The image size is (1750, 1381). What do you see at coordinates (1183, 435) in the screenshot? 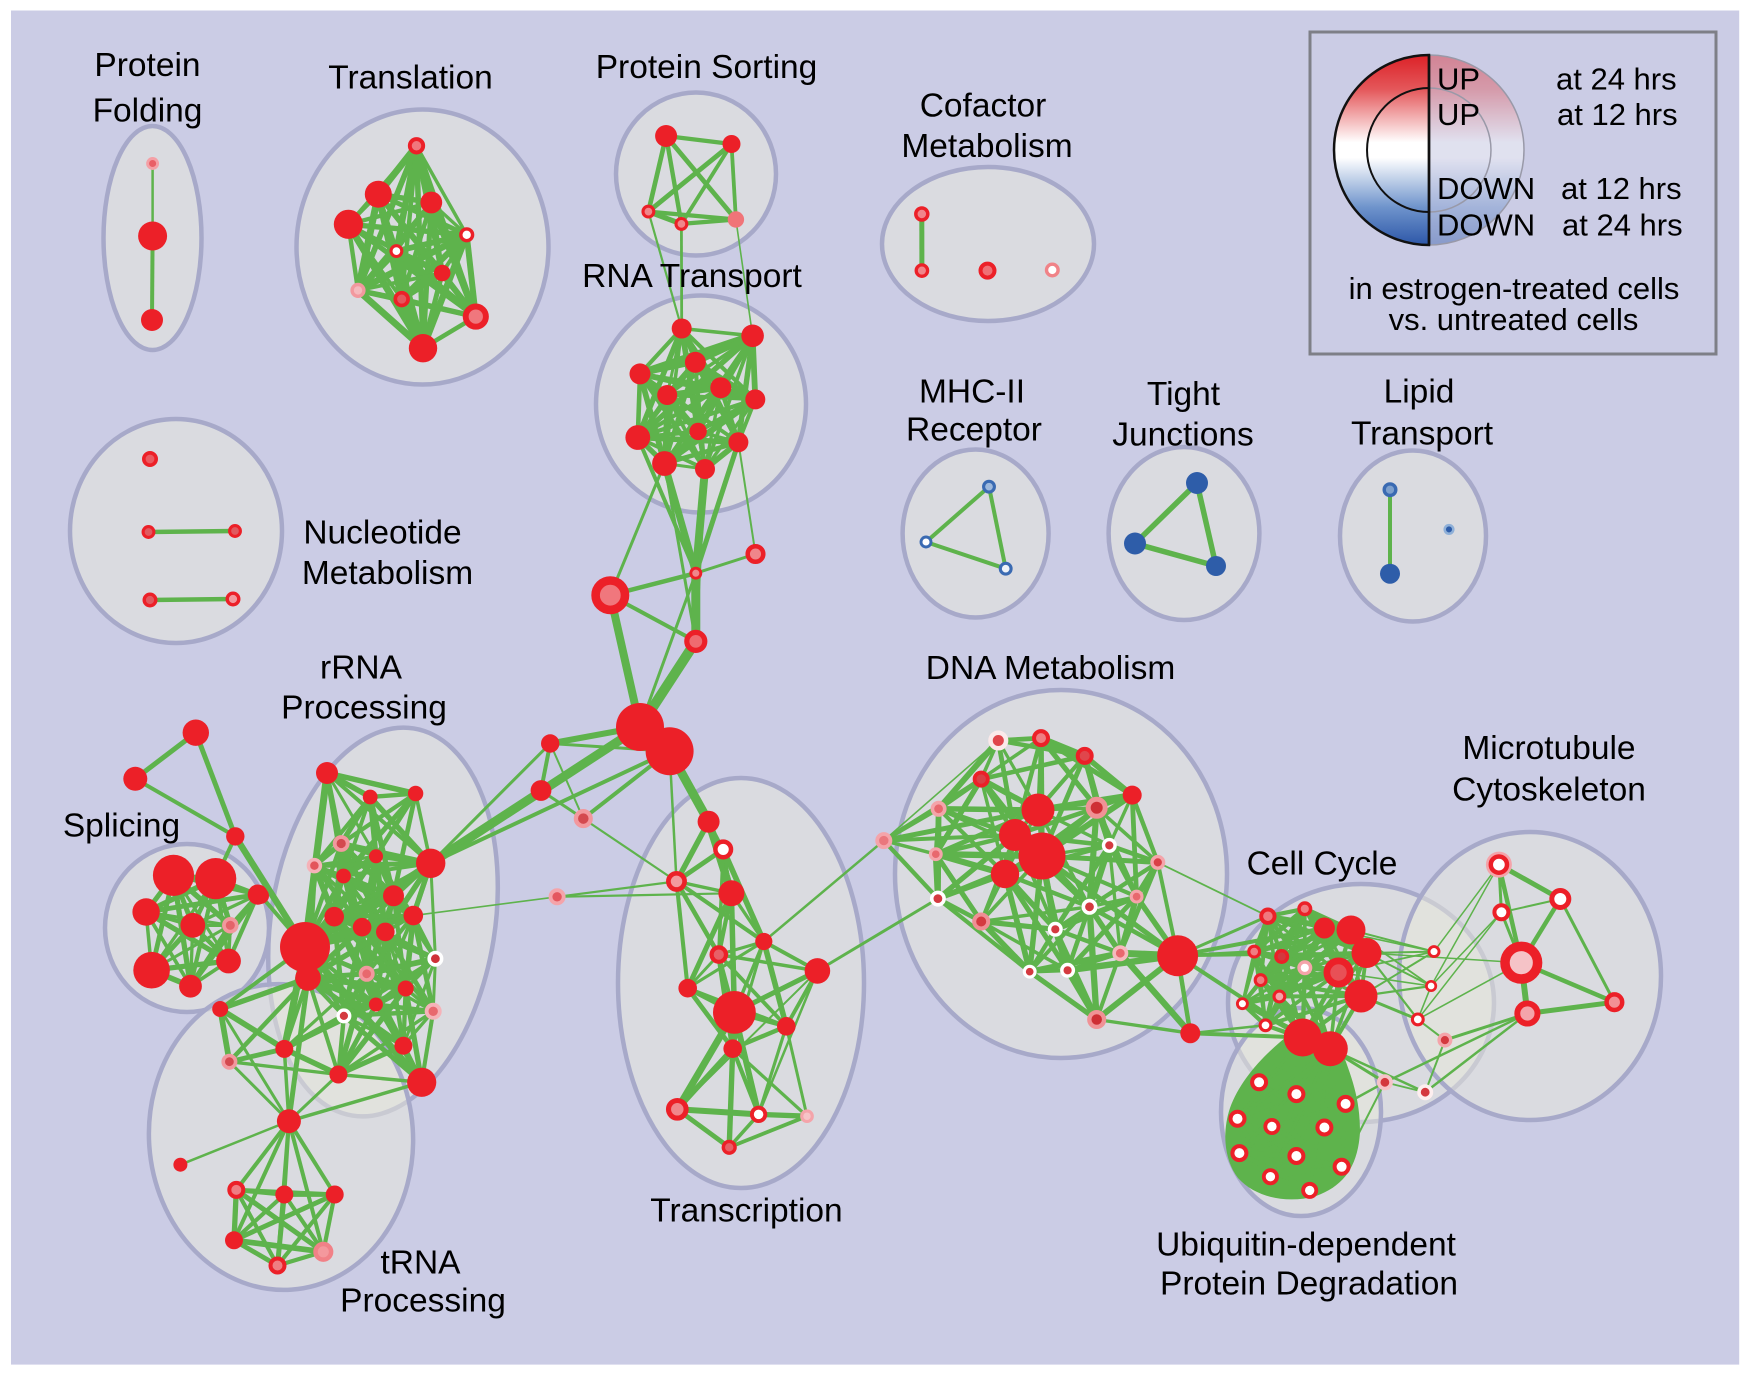
I see `svg-text: Junctions` at bounding box center [1183, 435].